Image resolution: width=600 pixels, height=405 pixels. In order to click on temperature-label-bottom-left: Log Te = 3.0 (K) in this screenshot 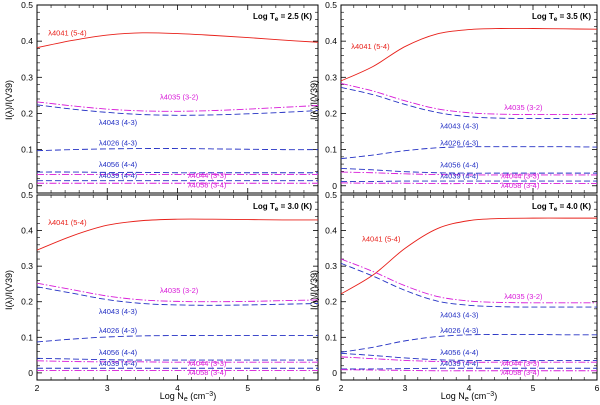, I will do `click(282, 207)`.